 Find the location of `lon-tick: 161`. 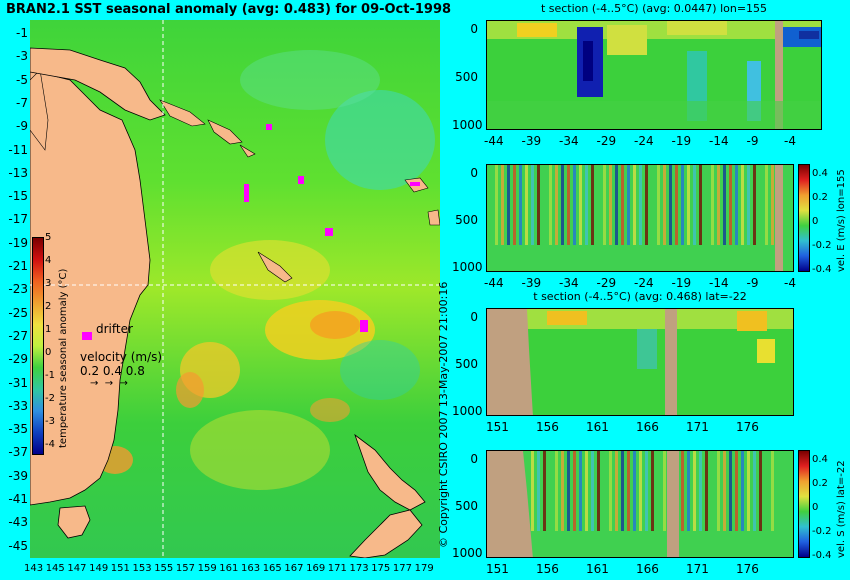

lon-tick: 161 is located at coordinates (229, 568).